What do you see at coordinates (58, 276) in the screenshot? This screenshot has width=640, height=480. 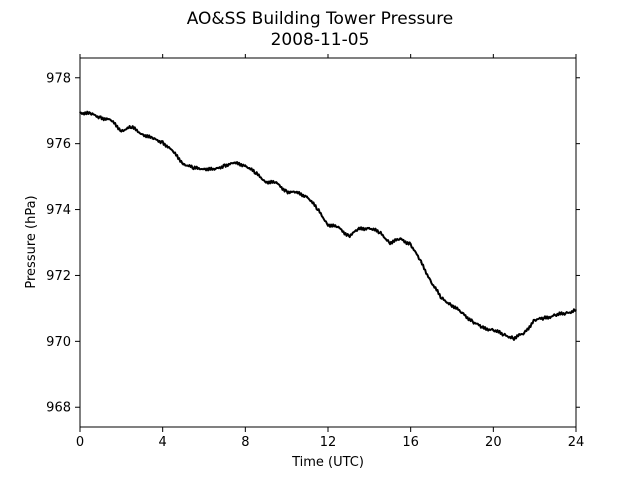 I see `y-tick-label: 972` at bounding box center [58, 276].